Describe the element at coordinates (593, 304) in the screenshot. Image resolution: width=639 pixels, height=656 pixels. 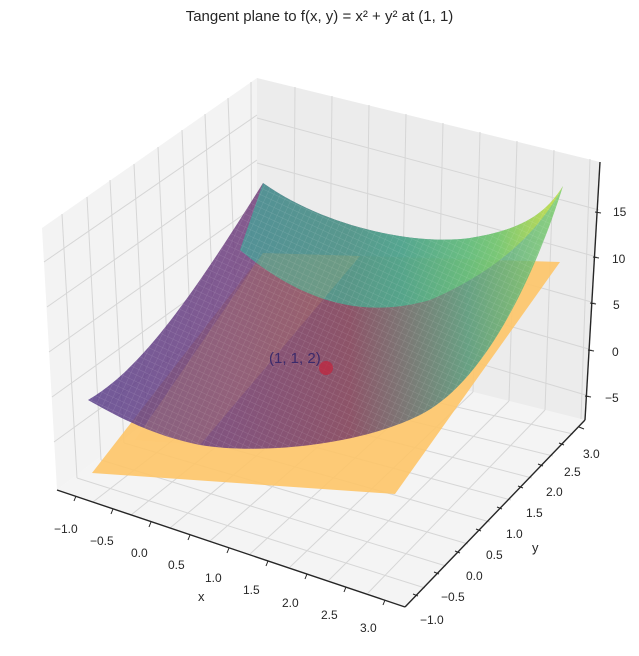
I see `z-tick-marks` at that location.